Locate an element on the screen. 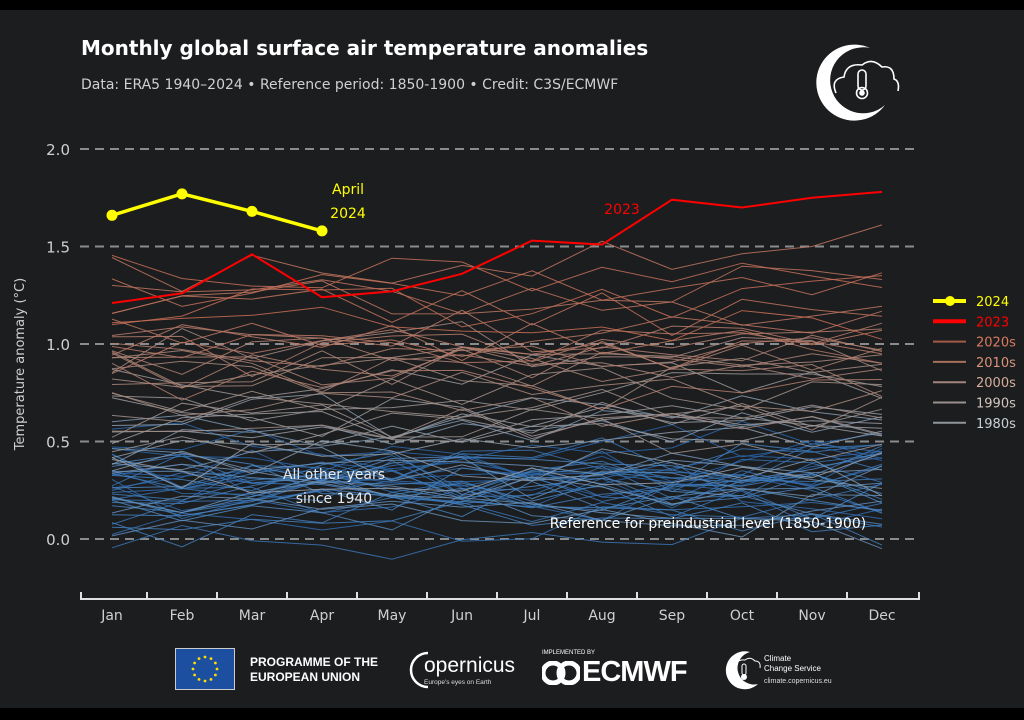 Image resolution: width=1024 pixels, height=720 pixels. year-line-2010 is located at coordinates (497, 331).